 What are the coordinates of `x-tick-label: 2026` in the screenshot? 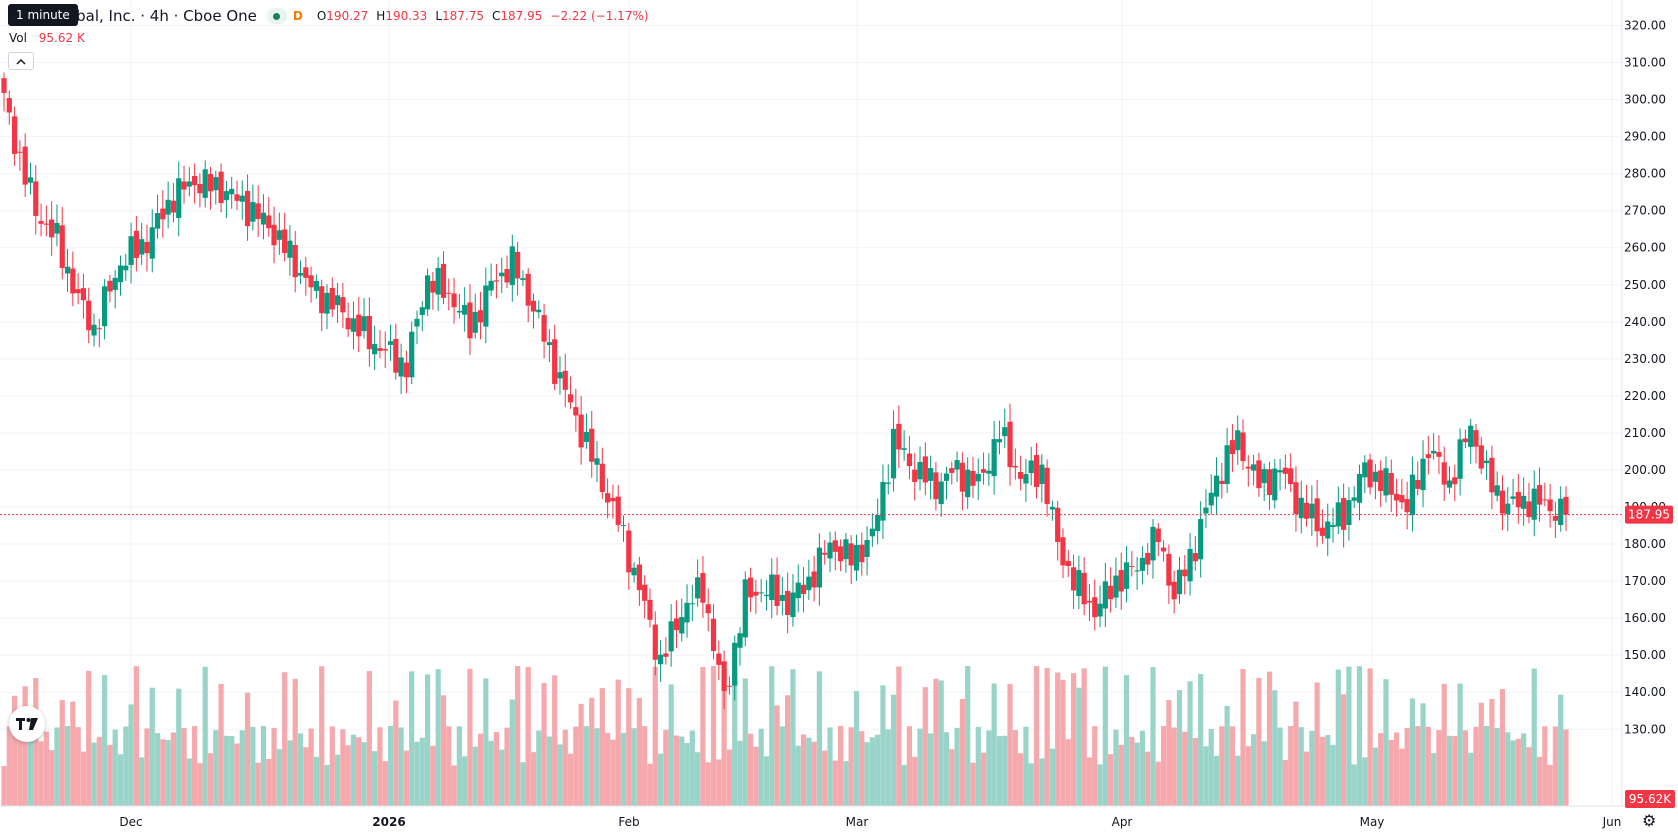 It's located at (388, 822).